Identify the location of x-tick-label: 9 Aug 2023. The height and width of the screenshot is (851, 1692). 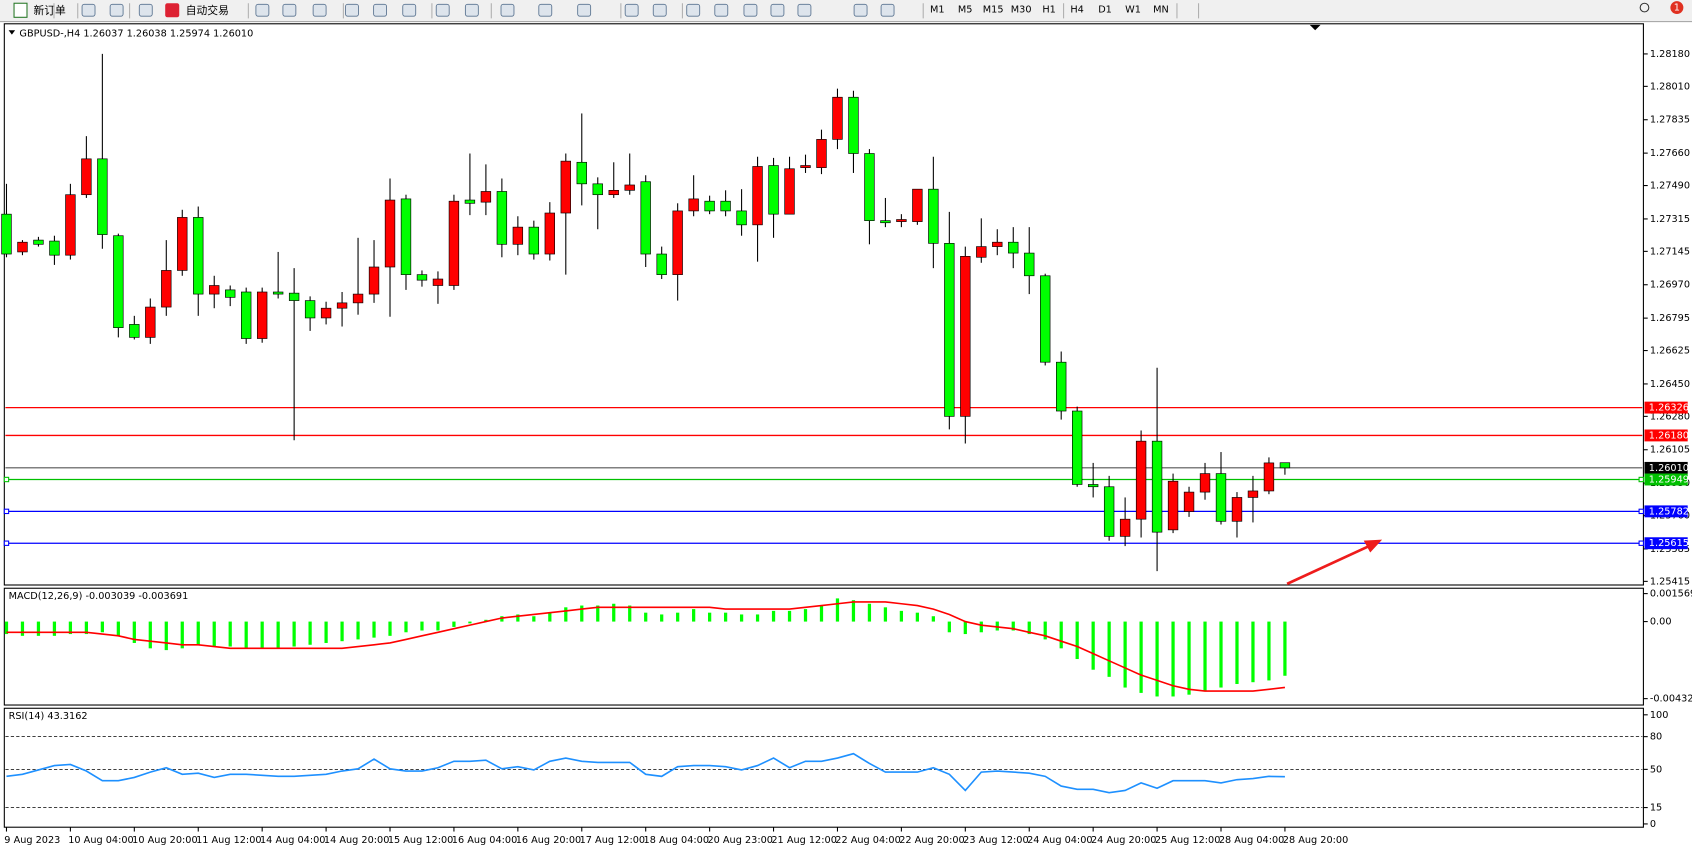
(32, 840).